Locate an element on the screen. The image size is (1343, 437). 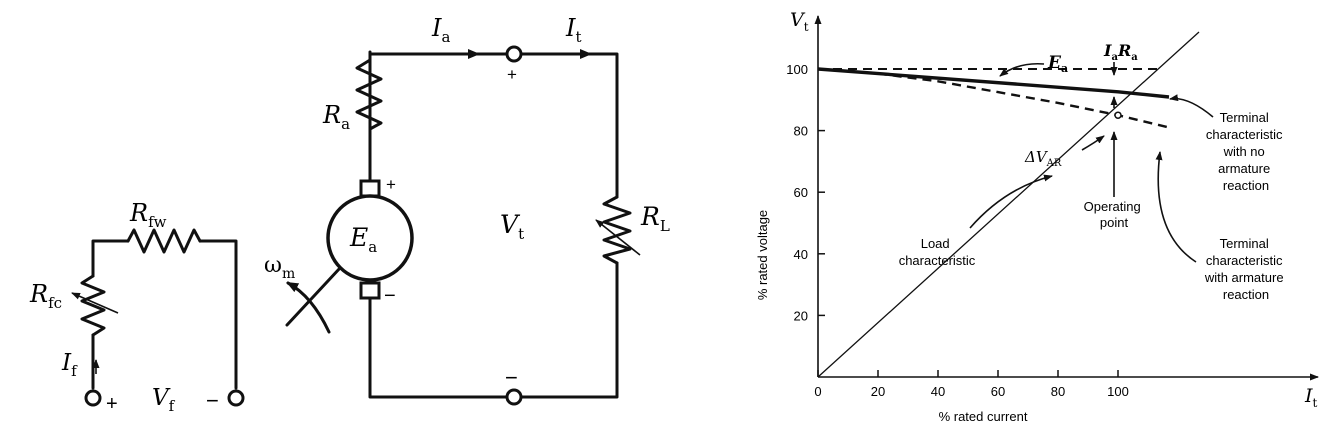
omega-label: ωm is located at coordinates (279, 267).